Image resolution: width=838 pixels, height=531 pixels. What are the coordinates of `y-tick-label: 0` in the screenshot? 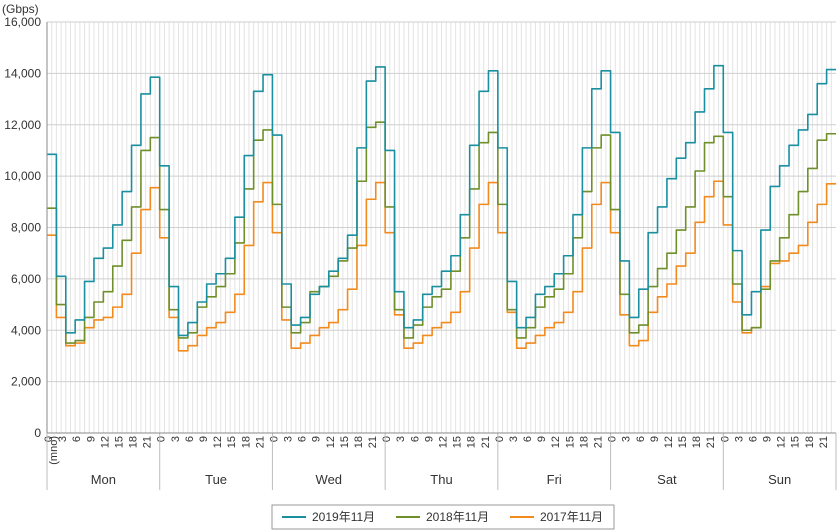 It's located at (37, 433).